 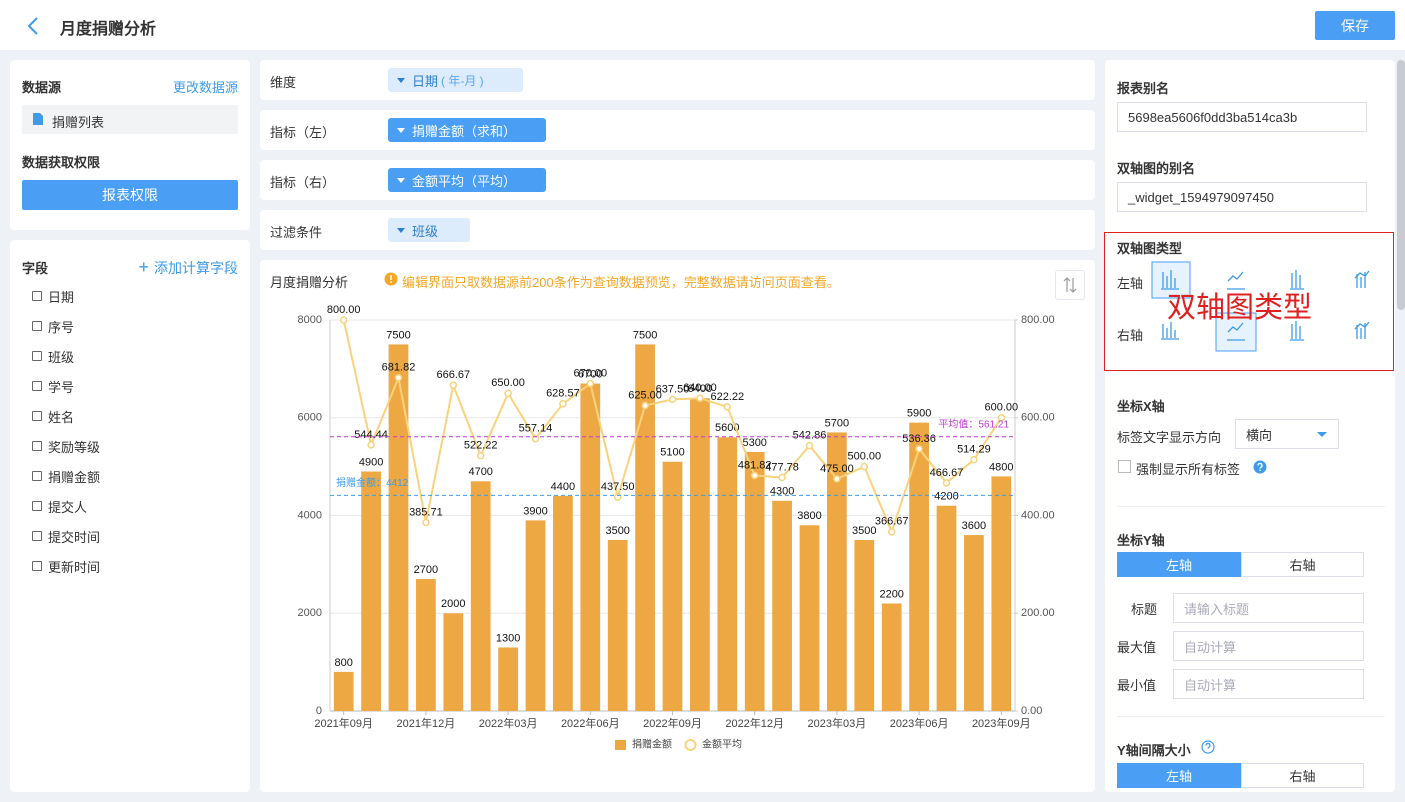 What do you see at coordinates (319, 711) in the screenshot?
I see `y-tick-label: 0` at bounding box center [319, 711].